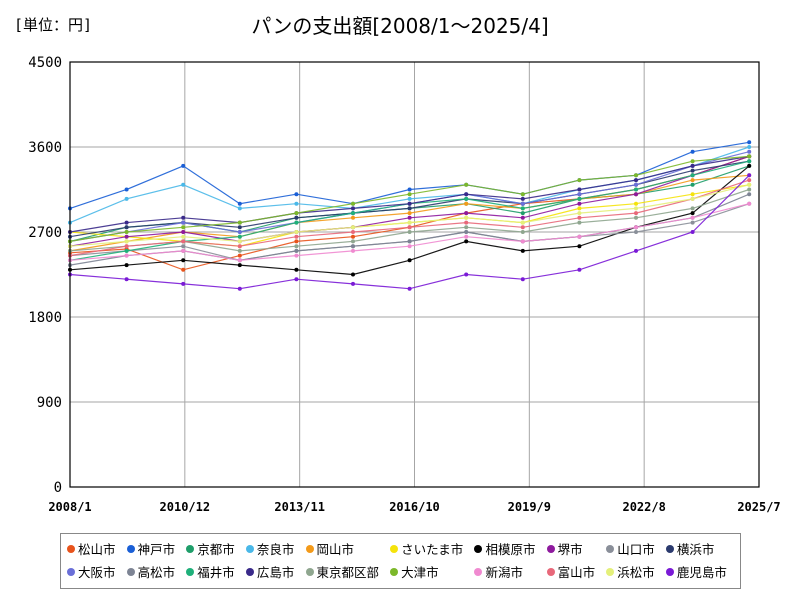 The image size is (800, 600). What do you see at coordinates (45, 63) in the screenshot?
I see `y-tick-label: 4500` at bounding box center [45, 63].